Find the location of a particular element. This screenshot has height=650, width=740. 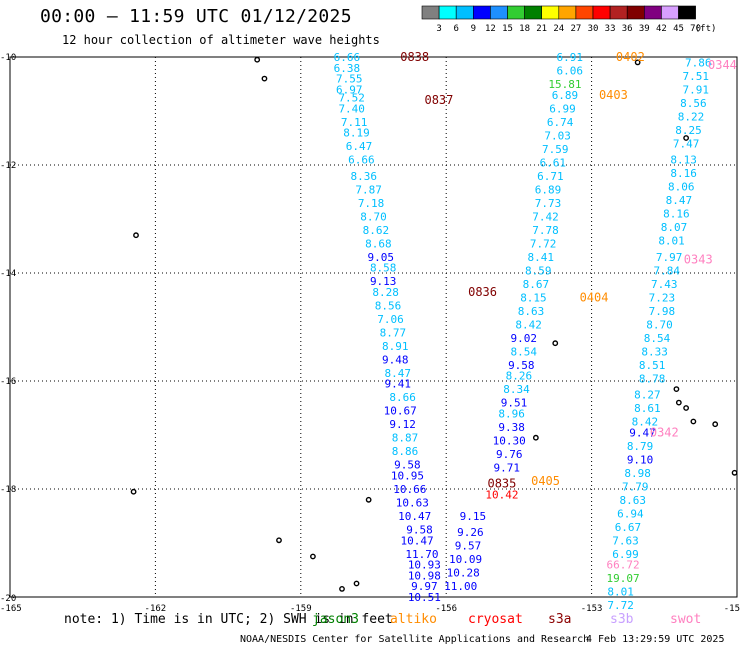

wave-height-label: 6.61 is located at coordinates (553, 162).